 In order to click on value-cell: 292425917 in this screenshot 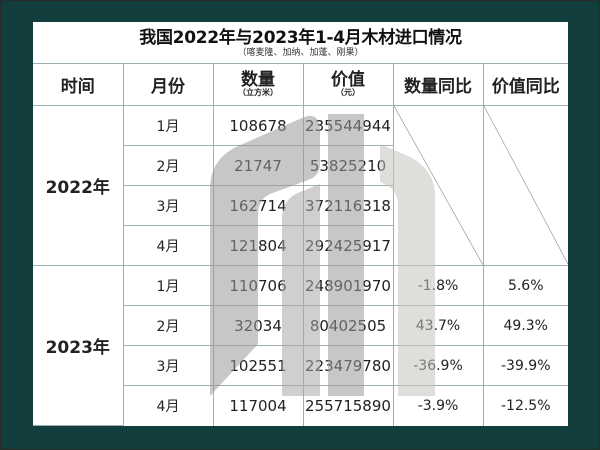, I will do `click(347, 245)`.